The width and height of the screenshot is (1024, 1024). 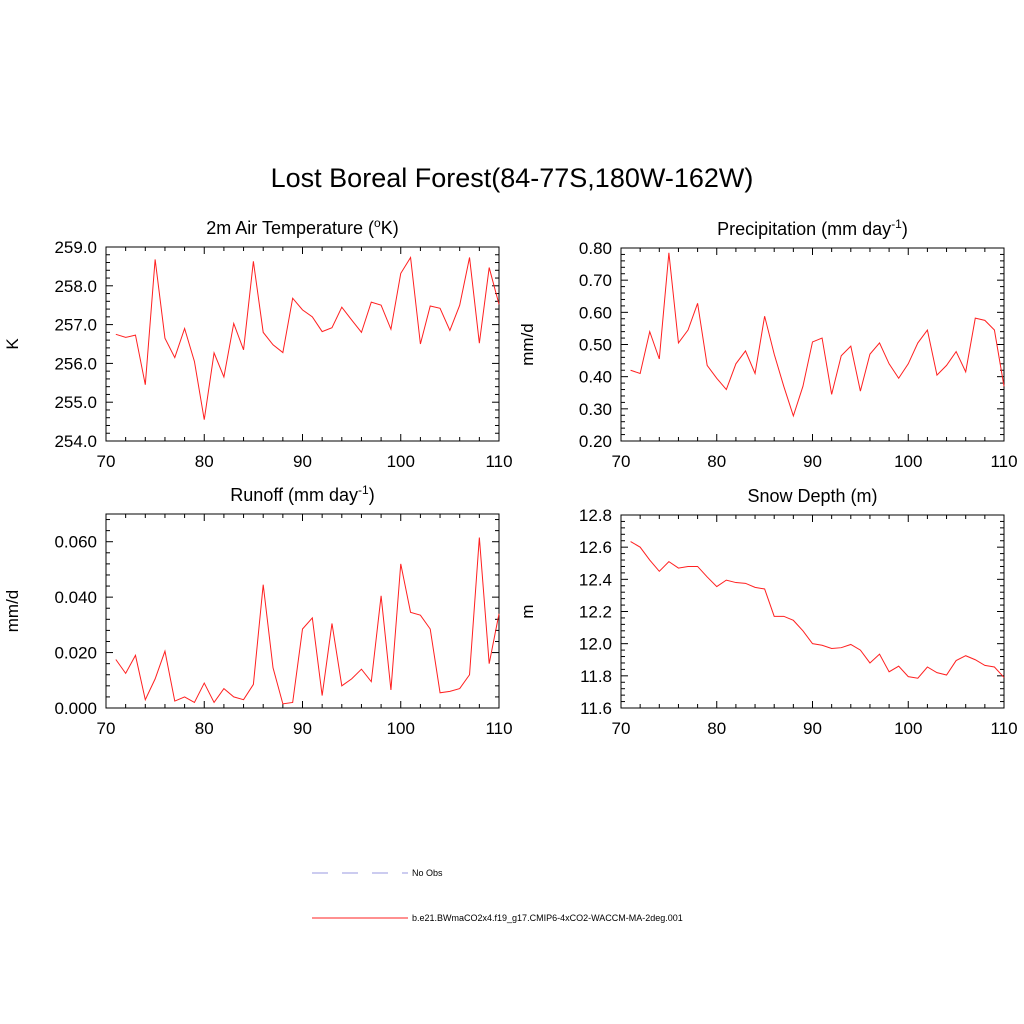 What do you see at coordinates (595, 345) in the screenshot?
I see `y-tick-label: 0.50` at bounding box center [595, 345].